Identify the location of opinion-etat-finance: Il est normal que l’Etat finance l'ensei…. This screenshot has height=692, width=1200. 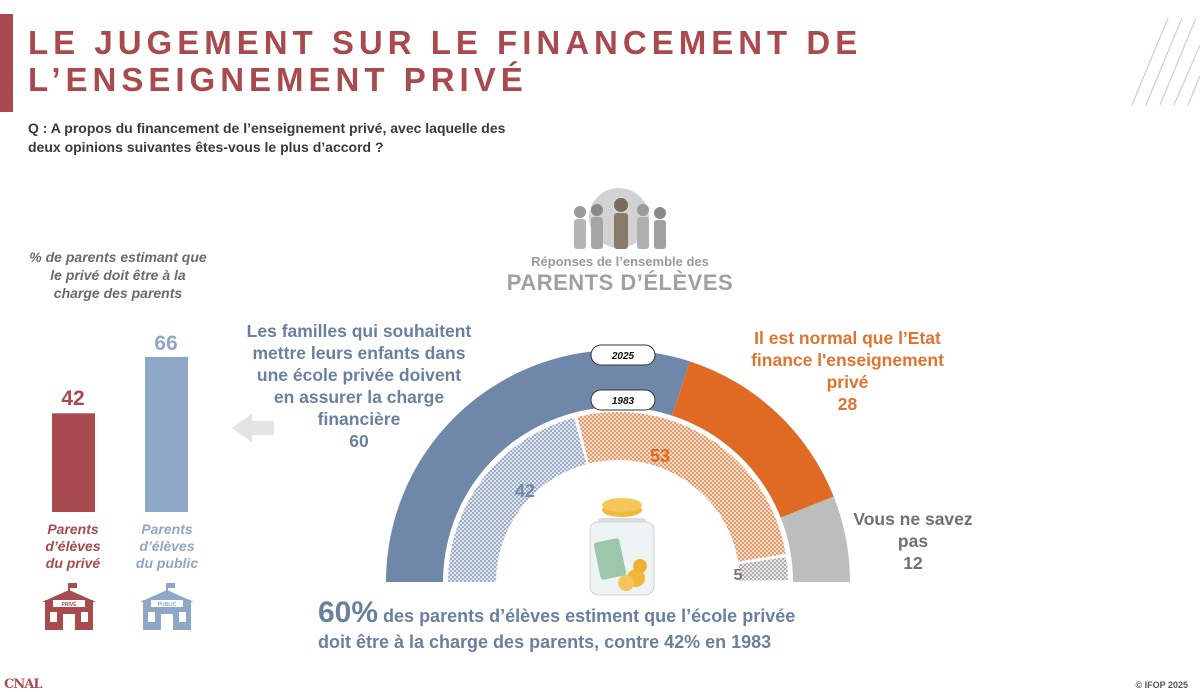
(847, 371).